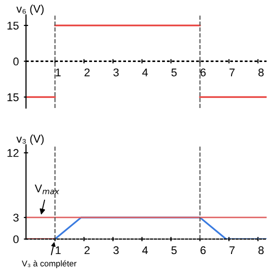 The image size is (268, 277). I want to click on annotation: V₃ à compléter, so click(49, 264).